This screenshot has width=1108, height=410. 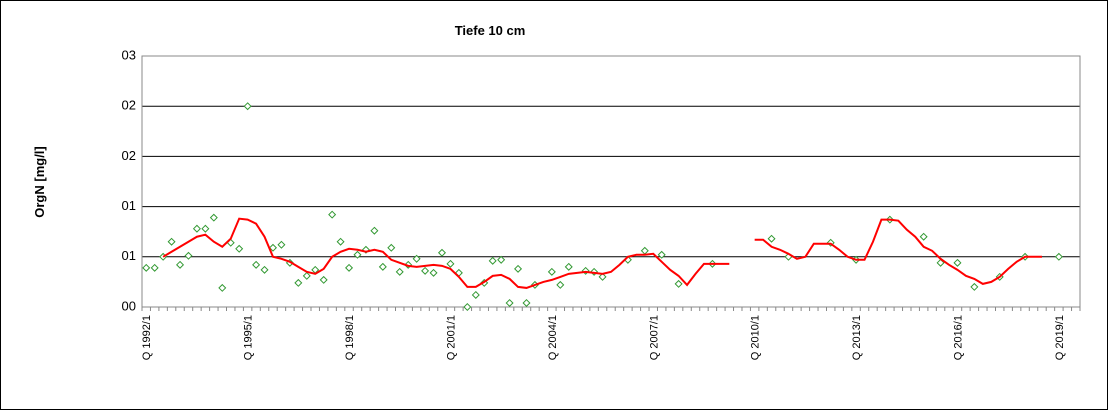 I want to click on y-axis-label: OrgN [mg/l], so click(x=39, y=182).